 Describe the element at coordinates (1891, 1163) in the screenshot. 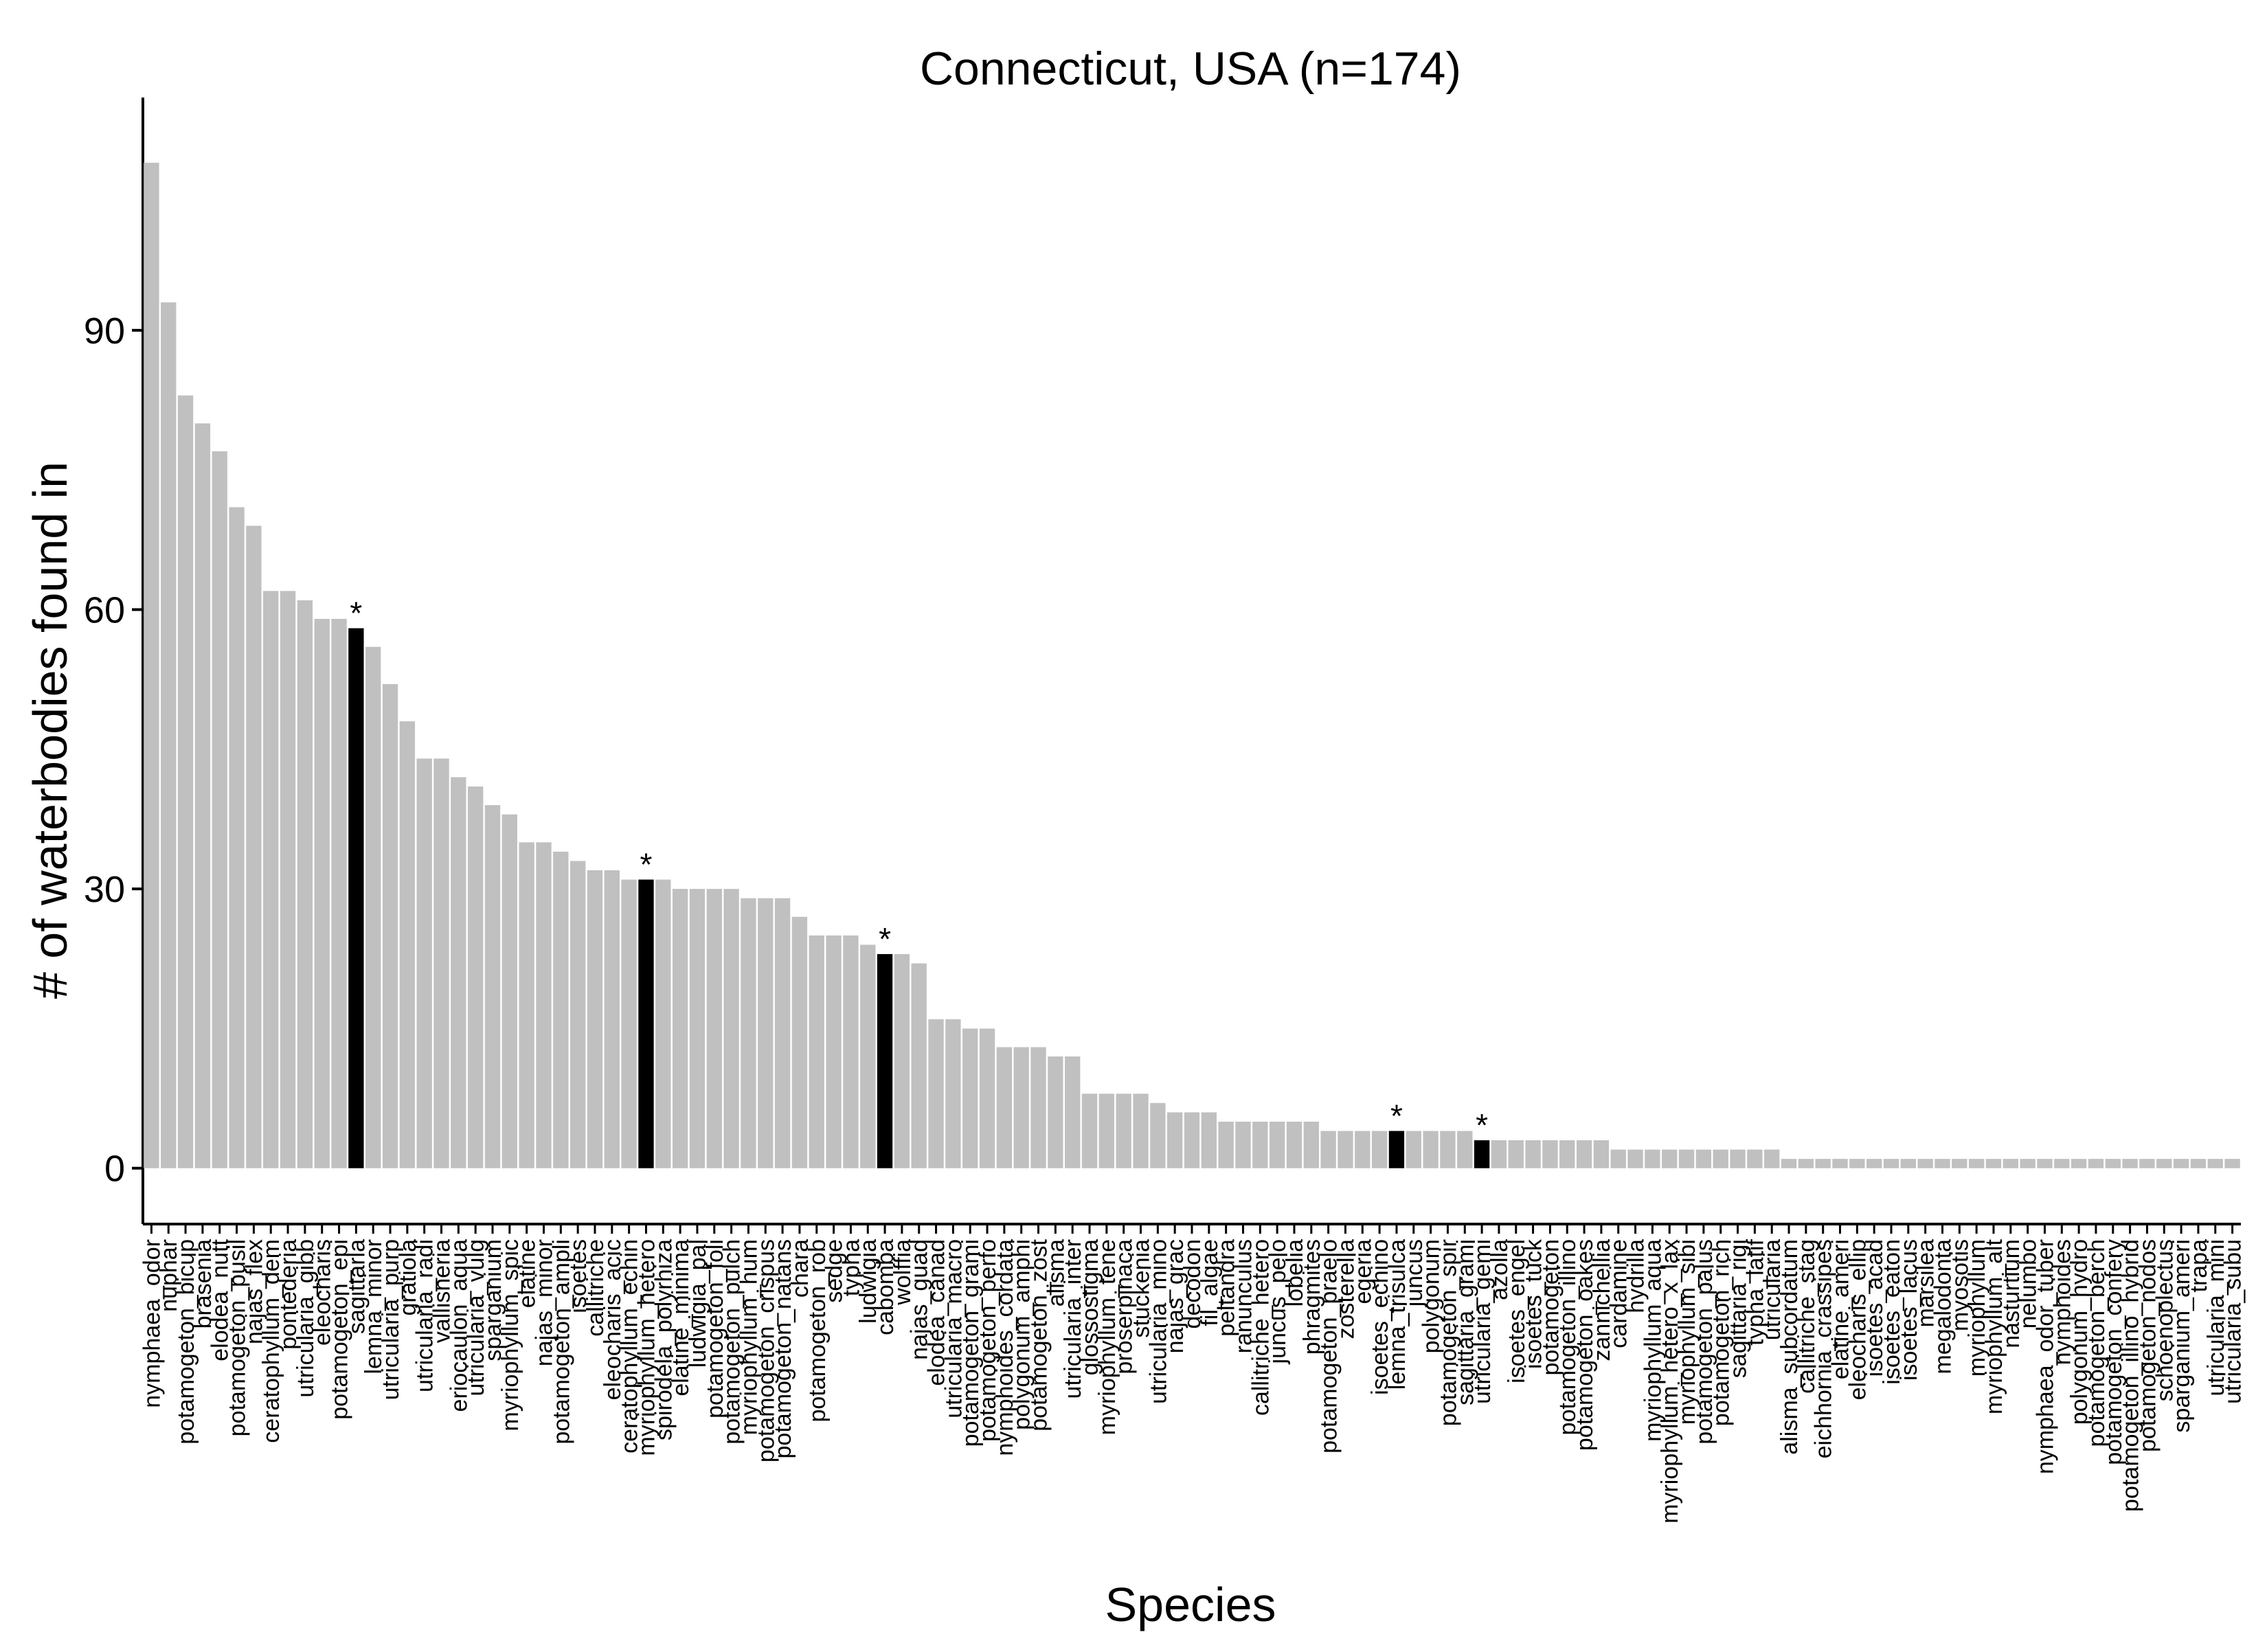

I see `bar-isoetes_eaton` at that location.